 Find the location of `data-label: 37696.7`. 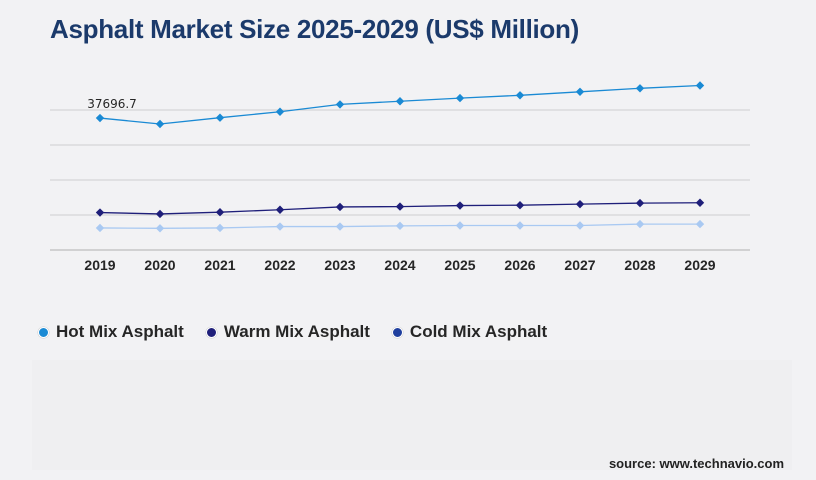

data-label: 37696.7 is located at coordinates (112, 104).